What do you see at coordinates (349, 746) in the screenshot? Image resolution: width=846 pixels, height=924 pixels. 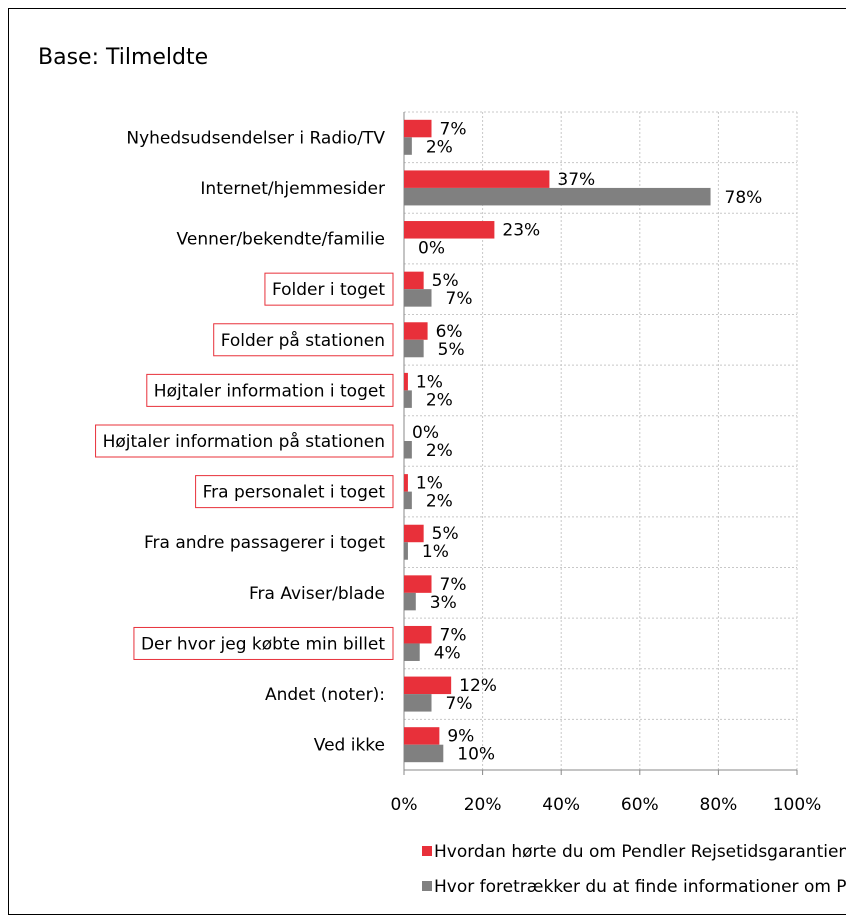 I see `category-label: Ved ikke` at bounding box center [349, 746].